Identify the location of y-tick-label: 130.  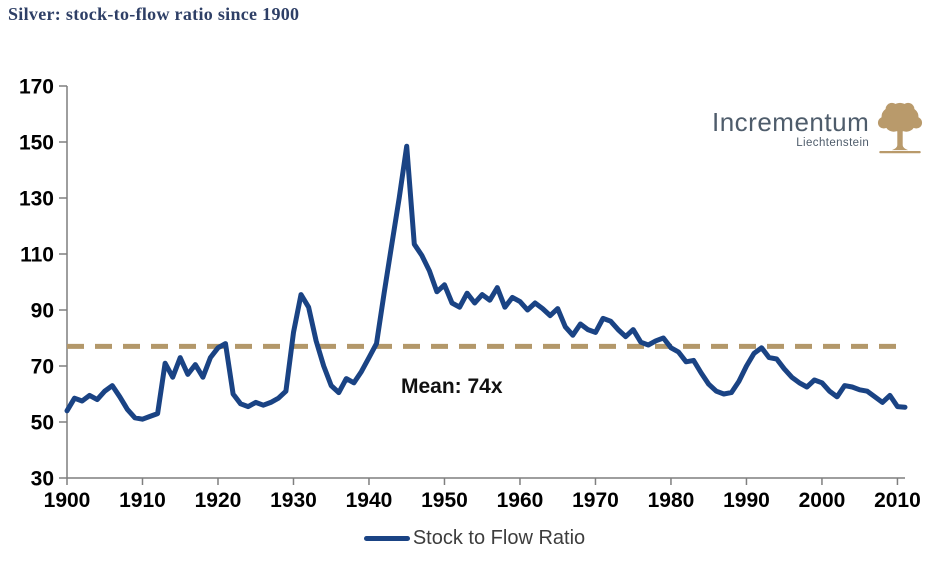
(36, 199).